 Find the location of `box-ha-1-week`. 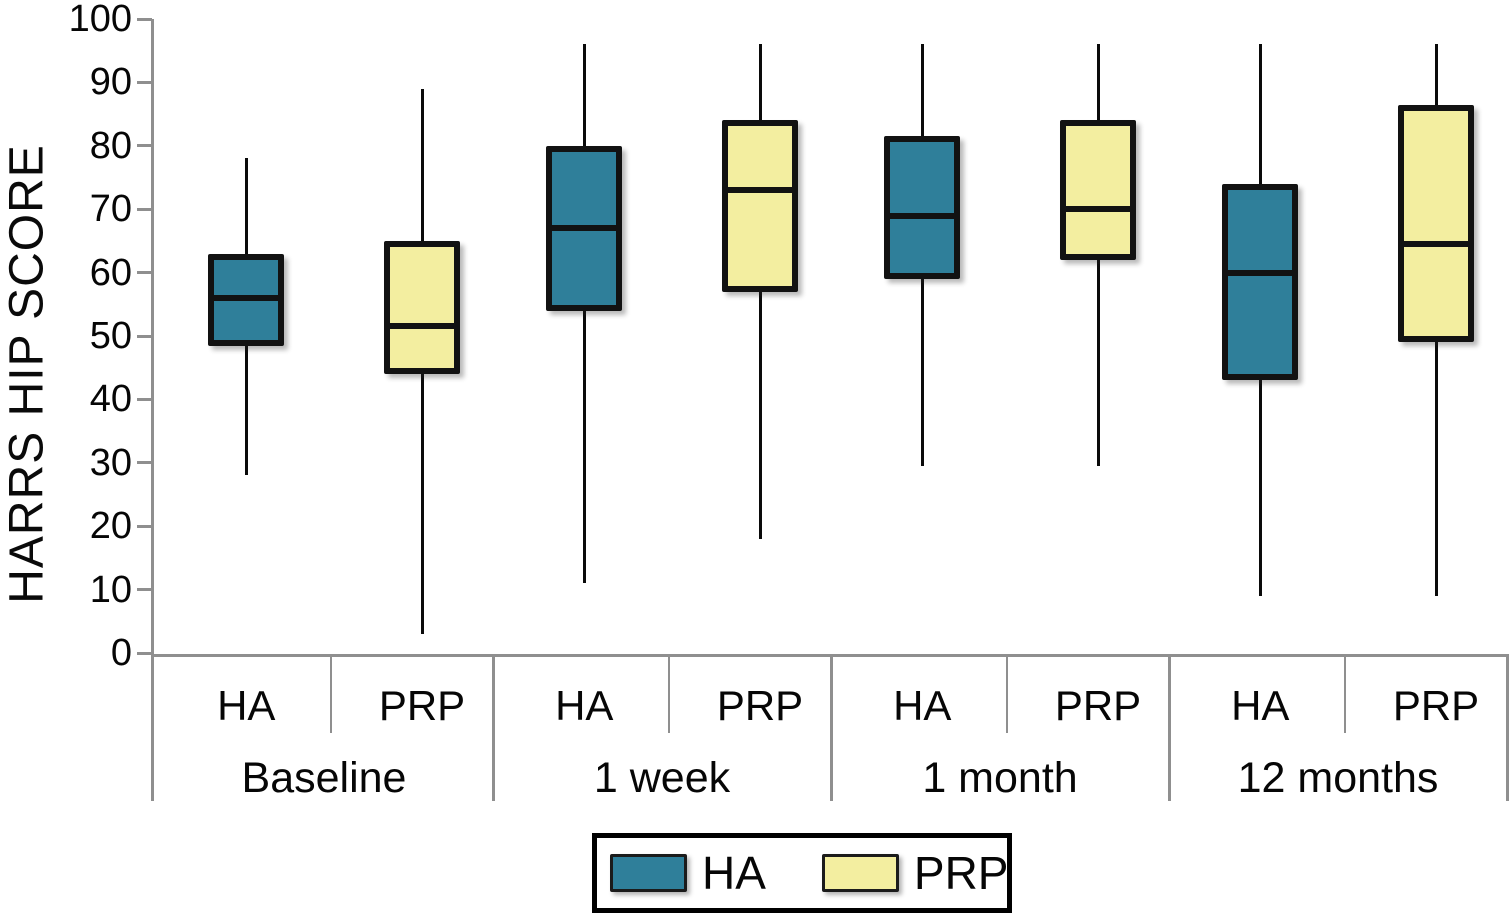

box-ha-1-week is located at coordinates (584, 228).